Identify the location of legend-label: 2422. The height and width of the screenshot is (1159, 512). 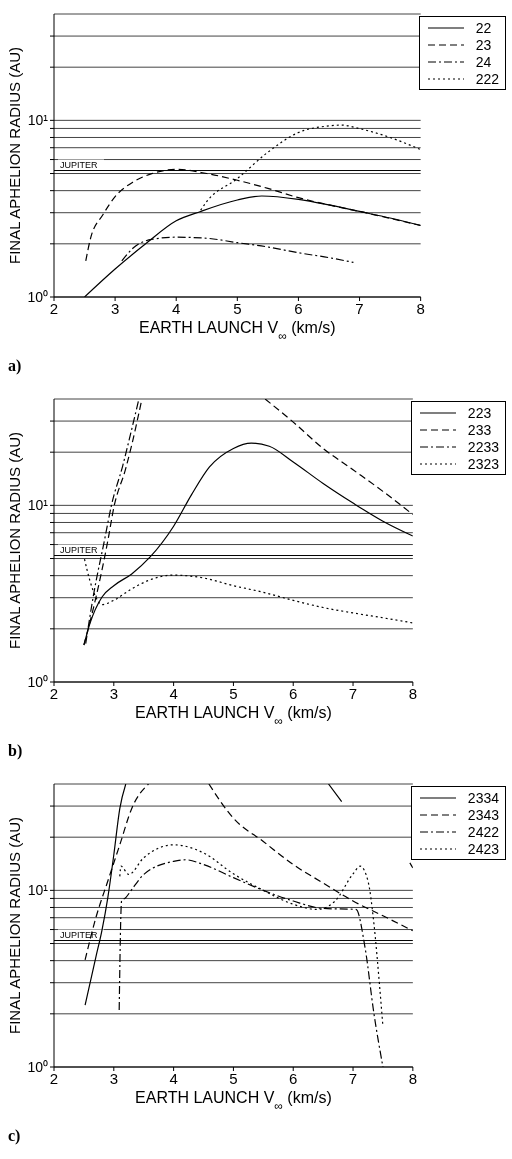
(483, 831).